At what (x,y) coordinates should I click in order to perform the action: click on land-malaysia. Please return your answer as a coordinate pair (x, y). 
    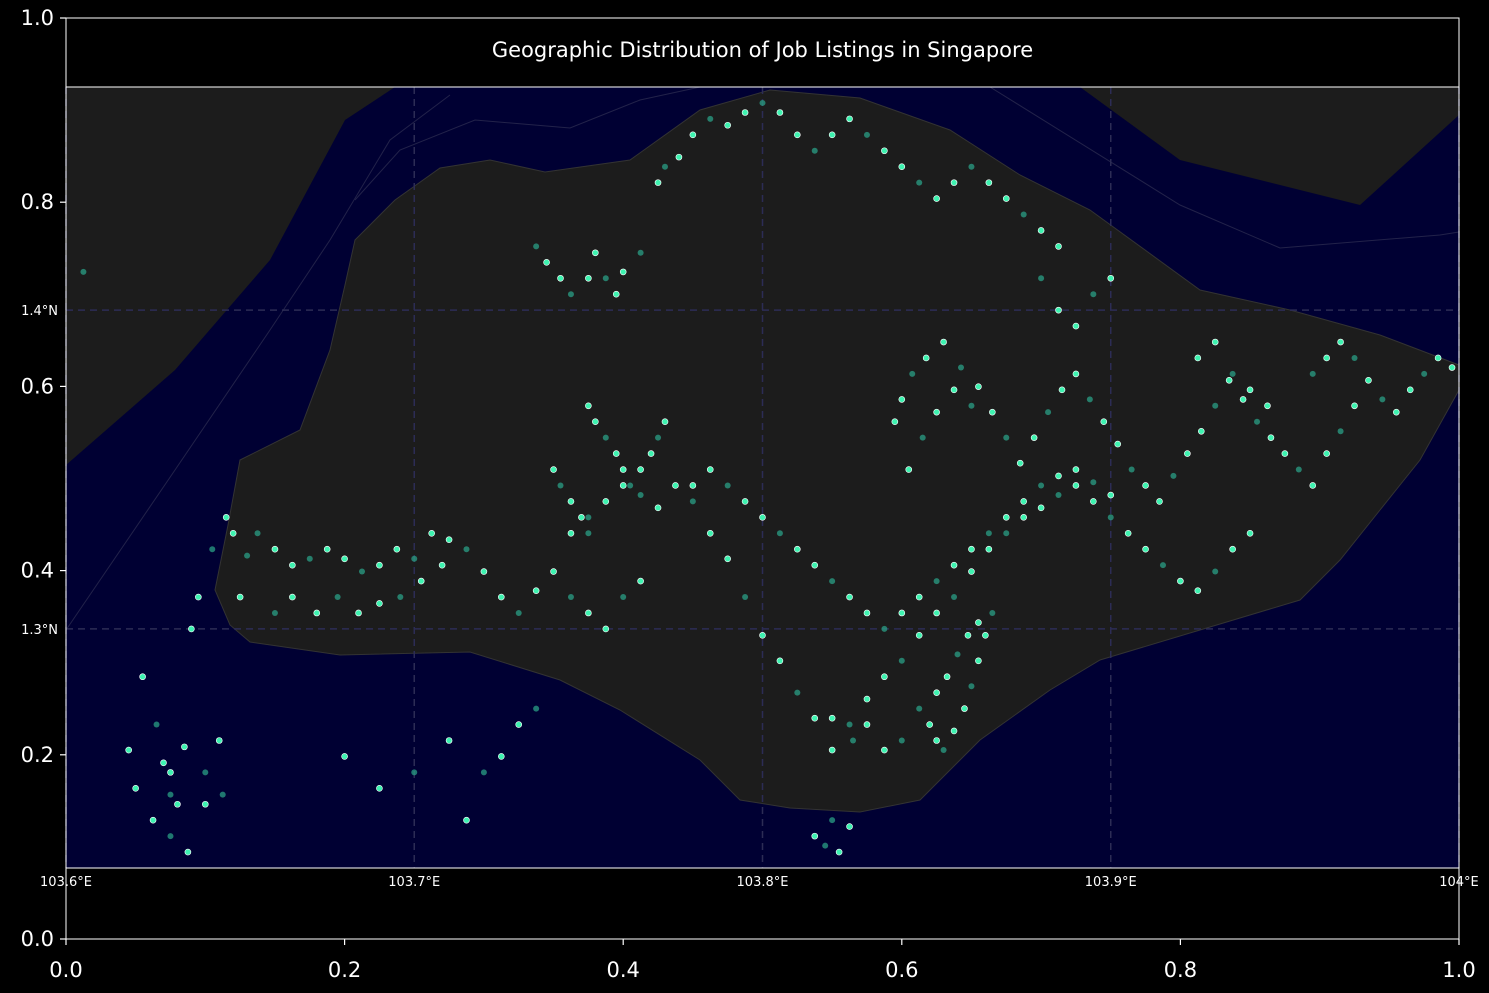
    Looking at the image, I should click on (230, 276).